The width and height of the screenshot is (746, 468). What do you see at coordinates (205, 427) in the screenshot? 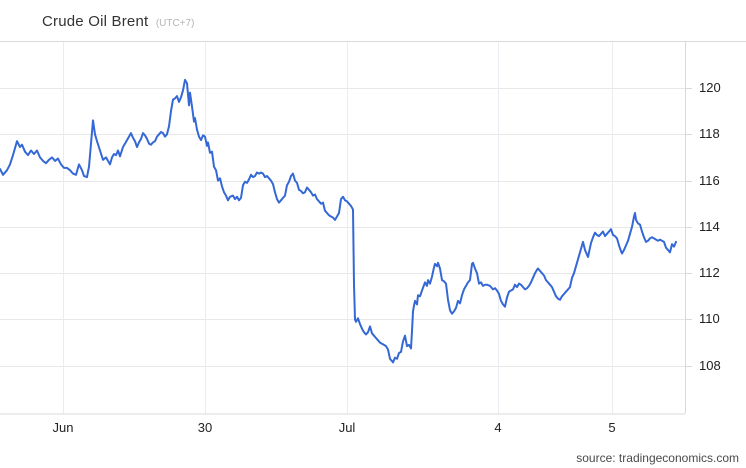
I see `x-axis-label: 30` at bounding box center [205, 427].